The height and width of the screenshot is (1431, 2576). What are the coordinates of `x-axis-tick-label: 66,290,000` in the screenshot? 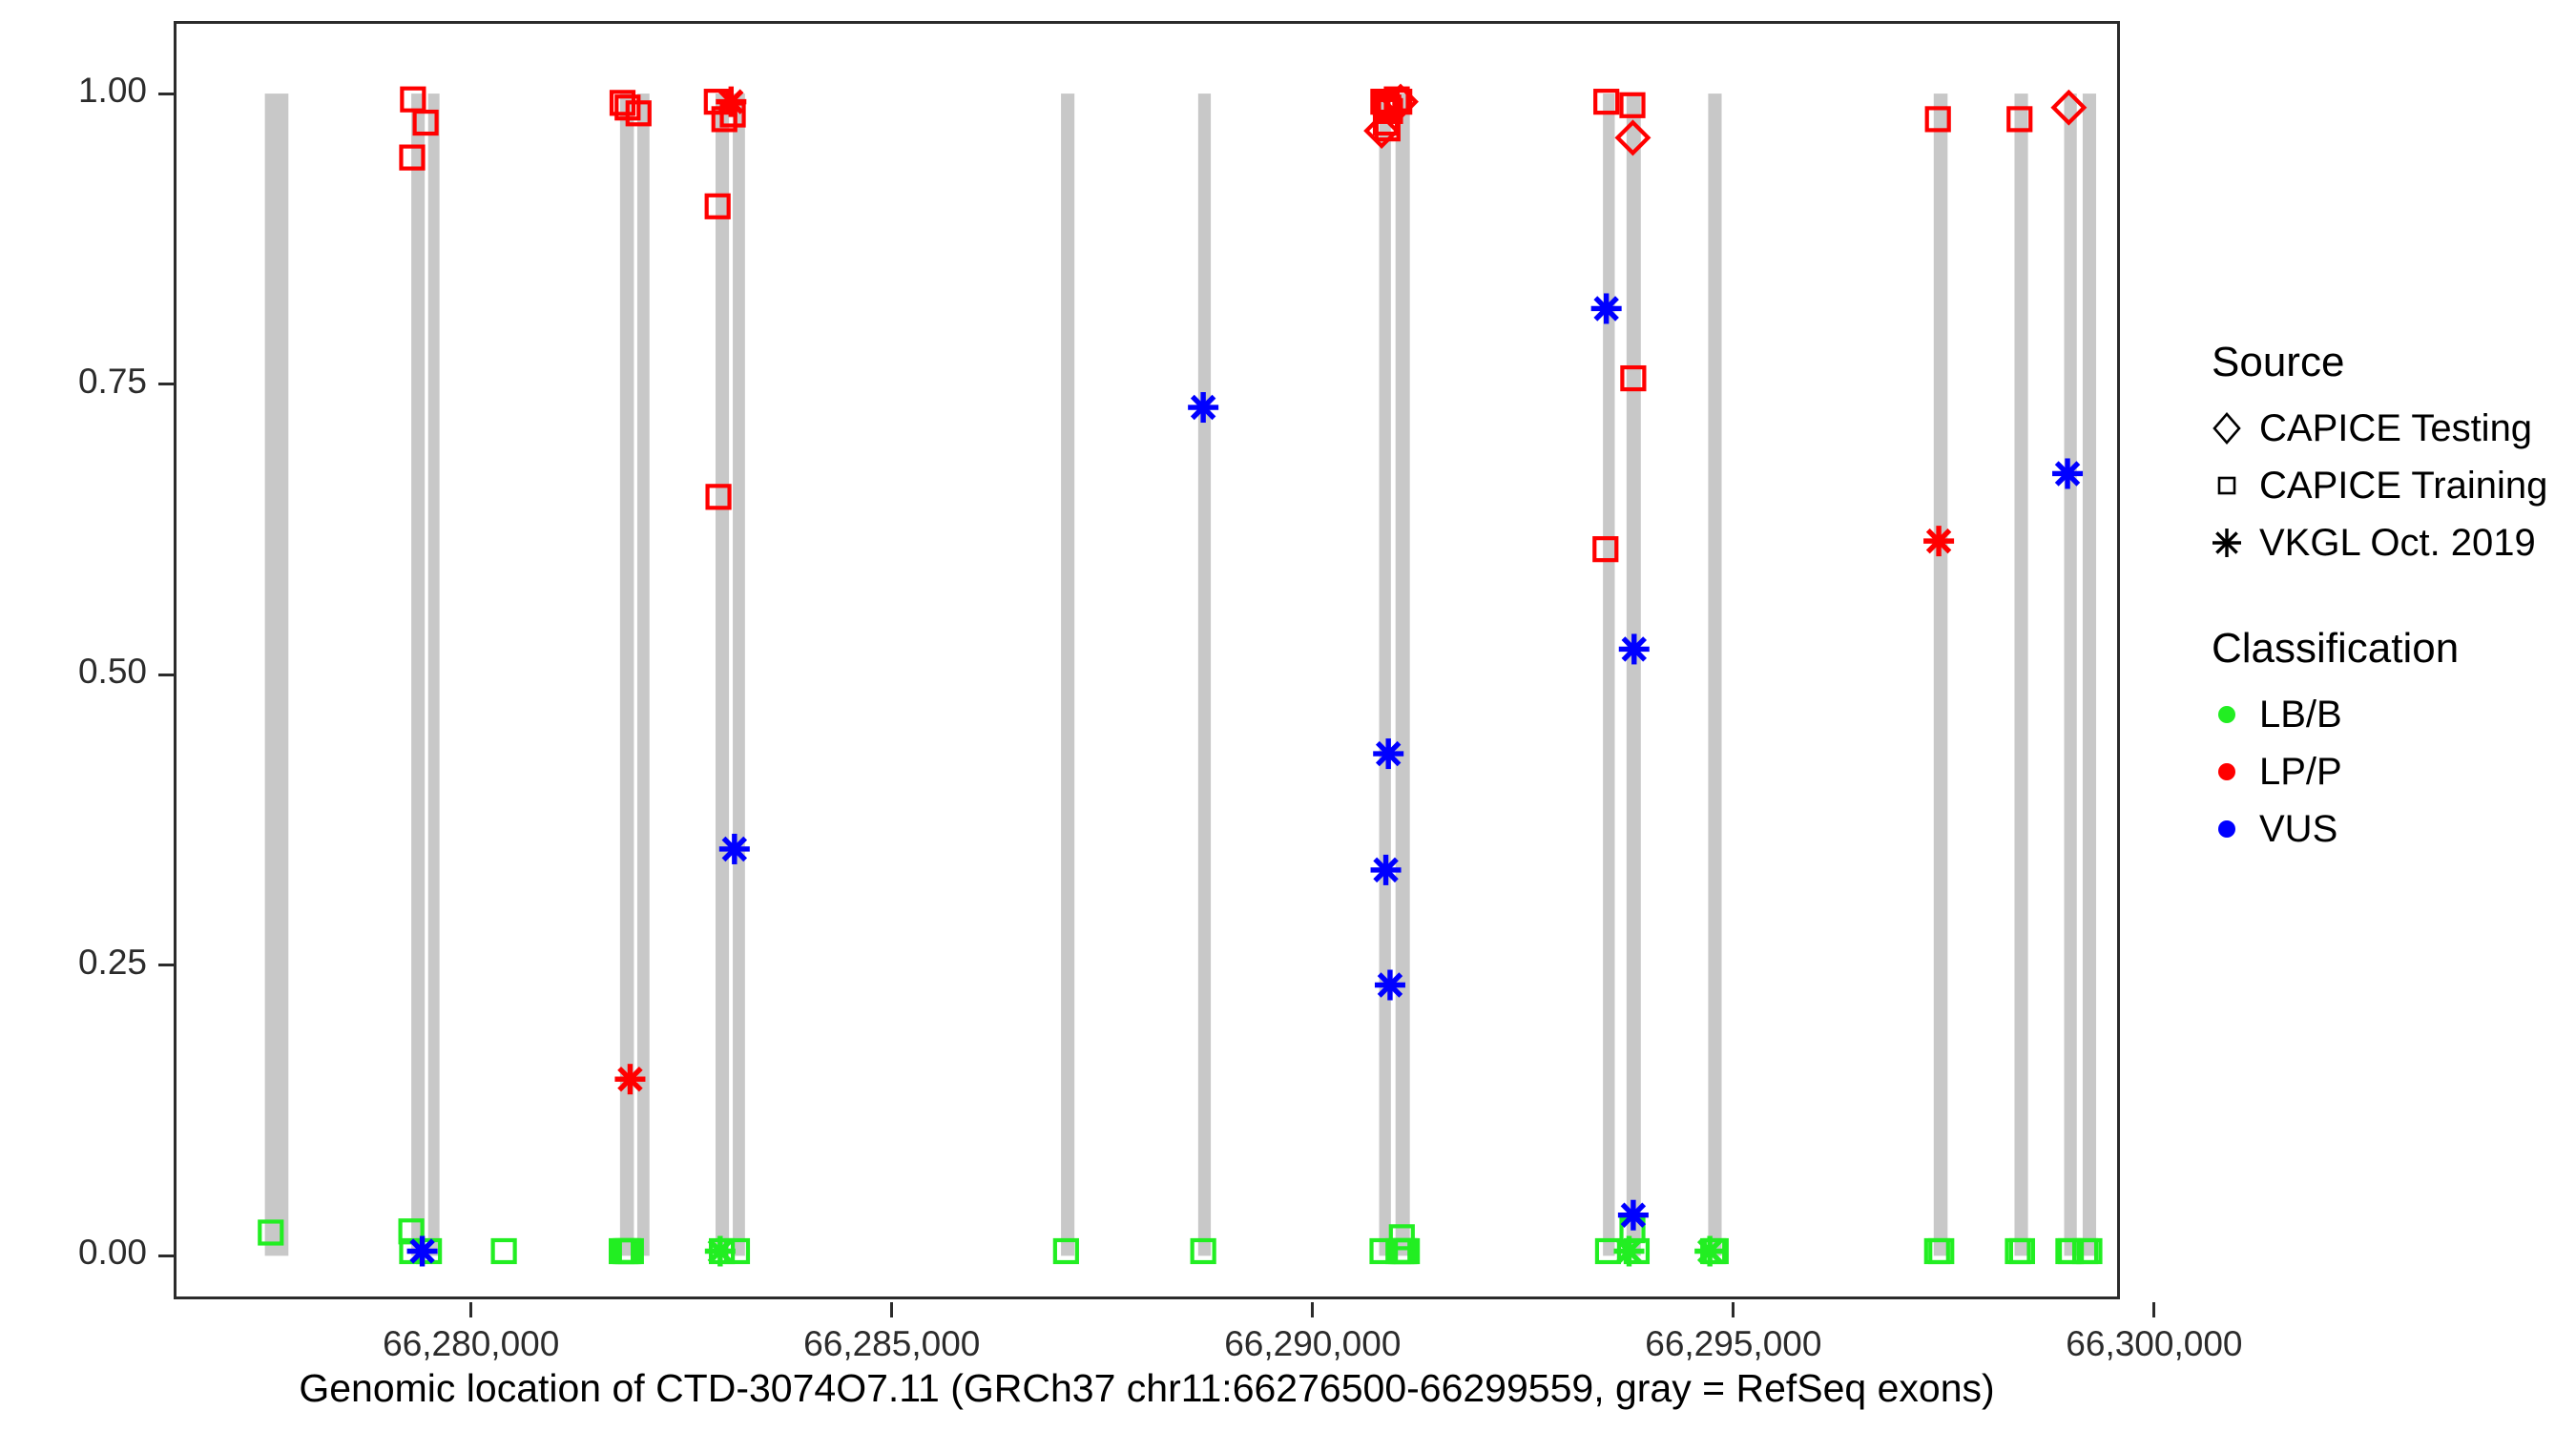 It's located at (1313, 1343).